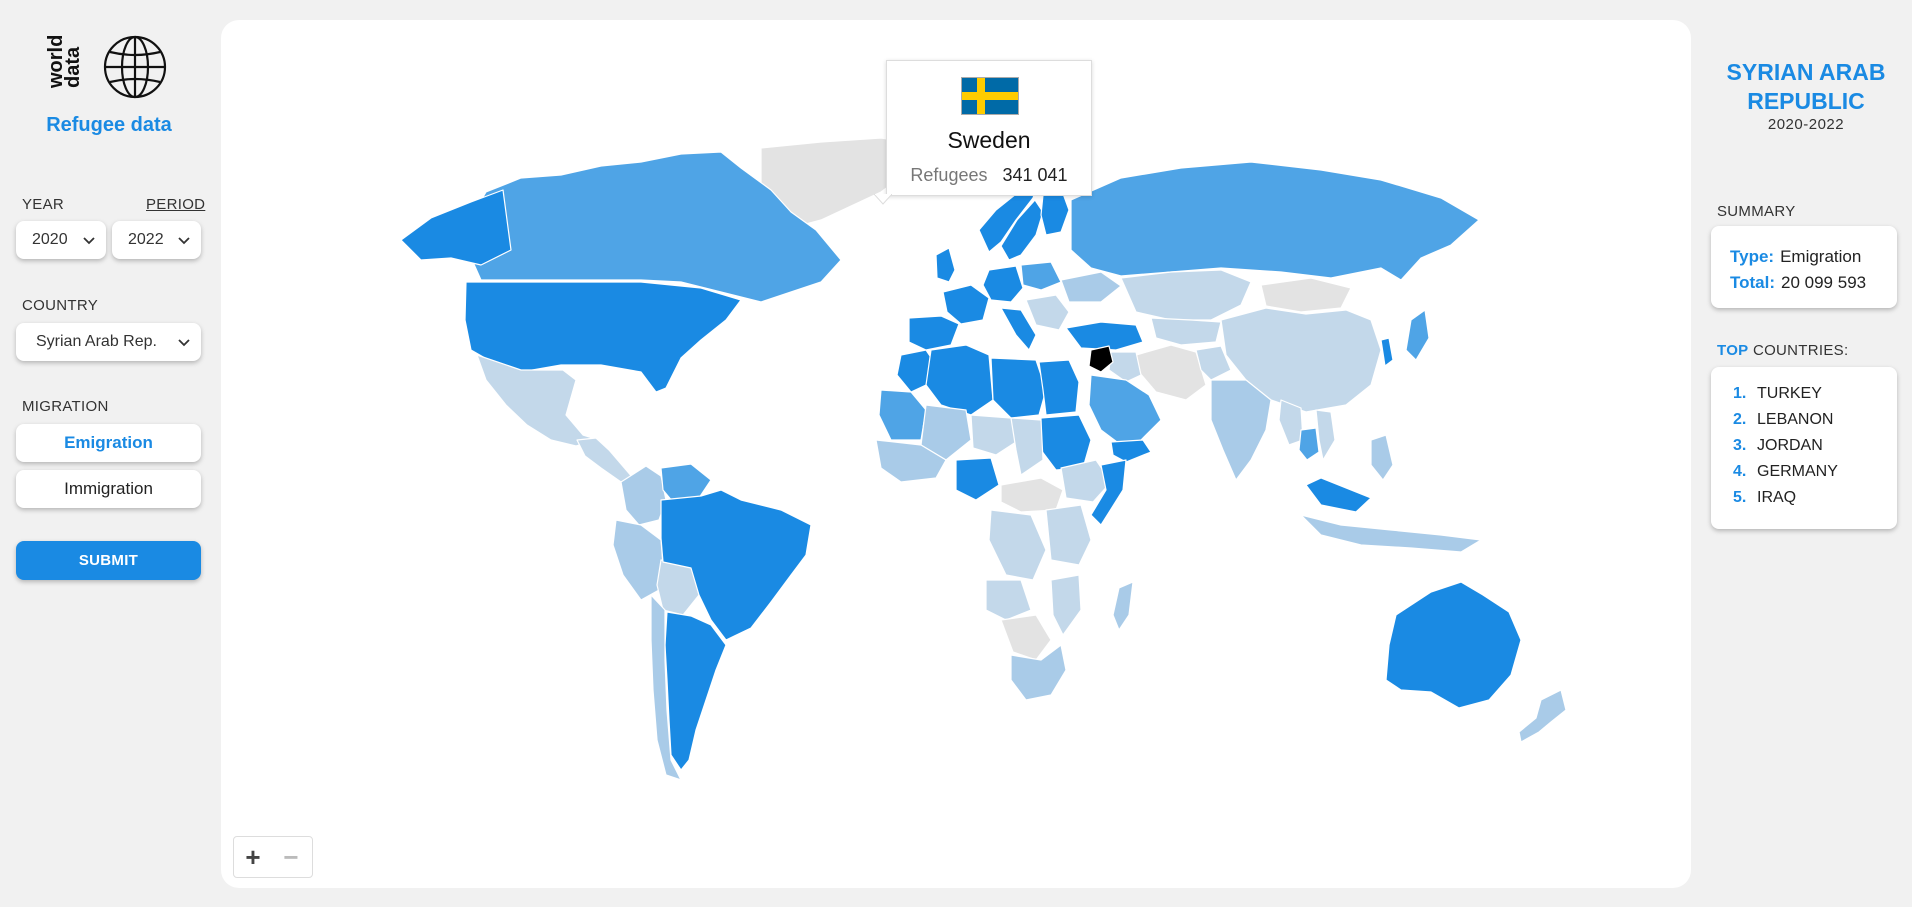 Image resolution: width=1912 pixels, height=907 pixels. I want to click on map-country-mali, so click(946, 432).